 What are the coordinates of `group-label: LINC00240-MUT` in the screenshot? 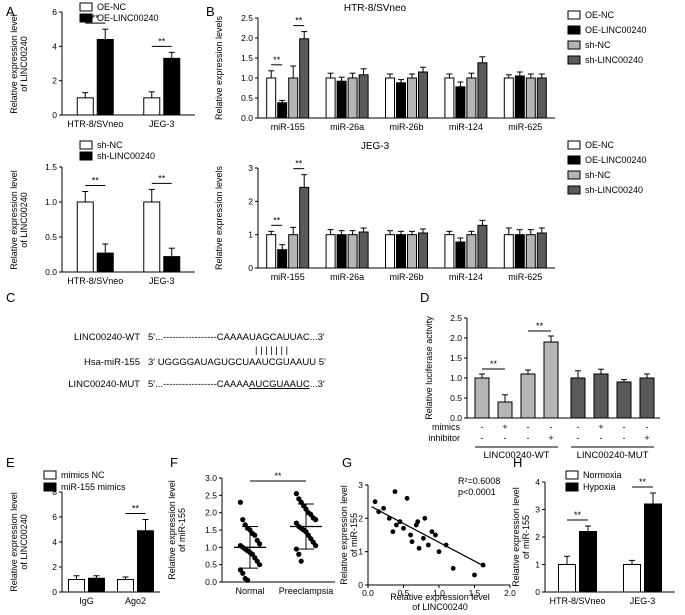 It's located at (613, 455).